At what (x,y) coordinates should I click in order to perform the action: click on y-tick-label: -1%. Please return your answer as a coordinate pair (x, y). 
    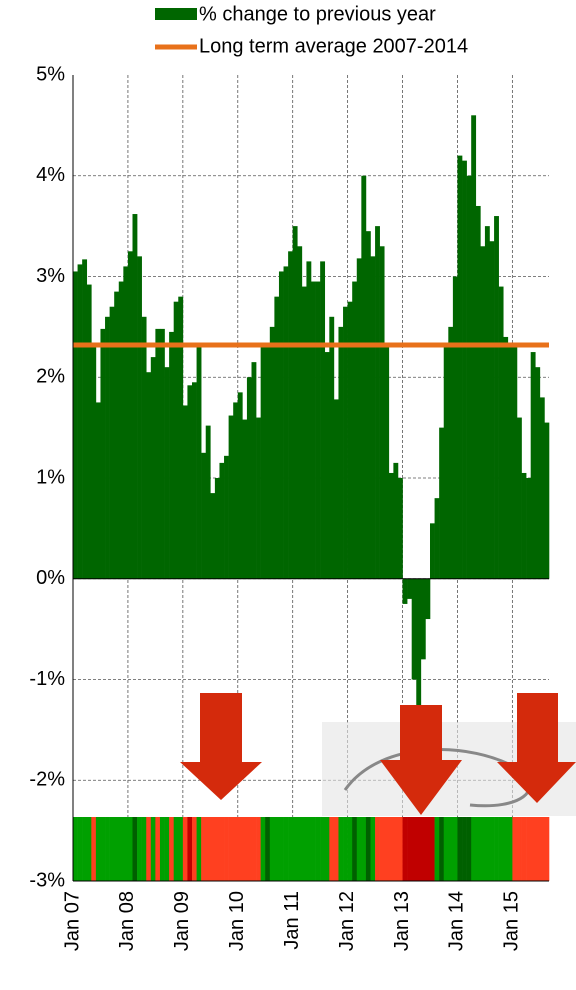
    Looking at the image, I should click on (47, 679).